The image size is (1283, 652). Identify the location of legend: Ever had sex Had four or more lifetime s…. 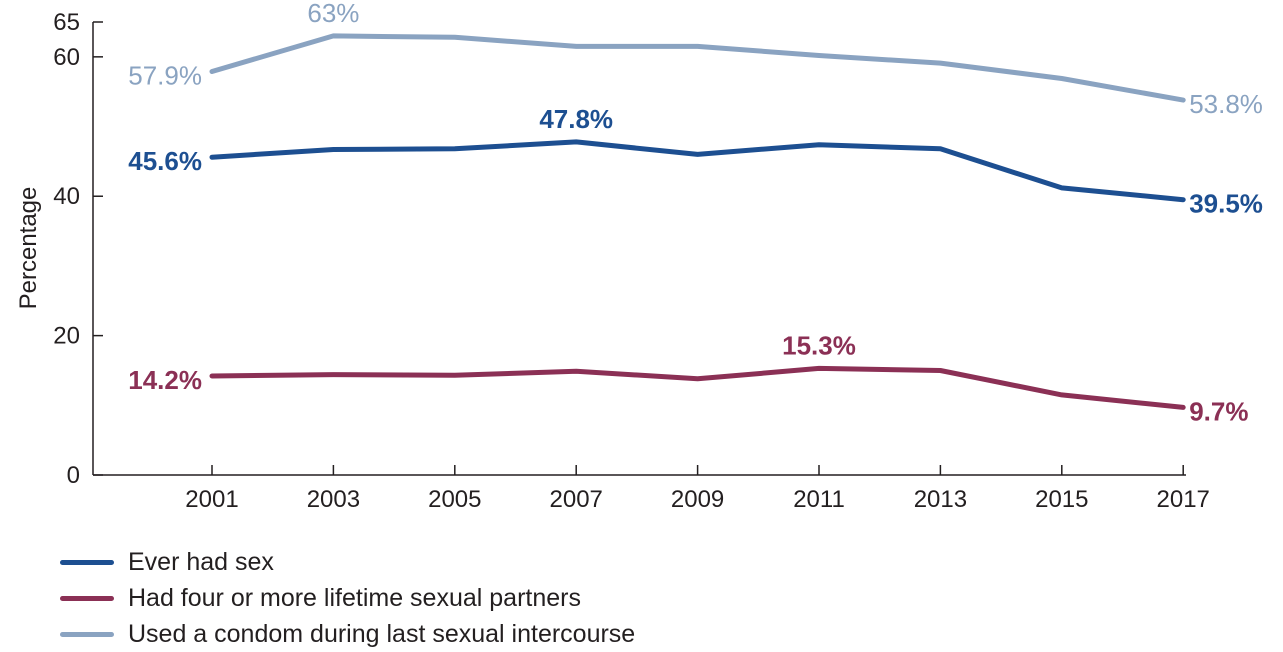
(347, 598).